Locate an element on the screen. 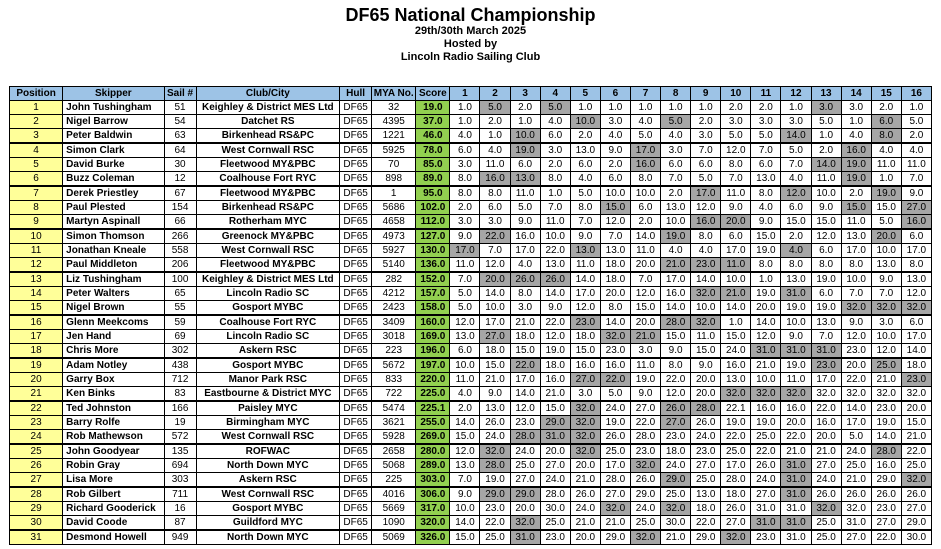  column-header: 9 is located at coordinates (706, 93).